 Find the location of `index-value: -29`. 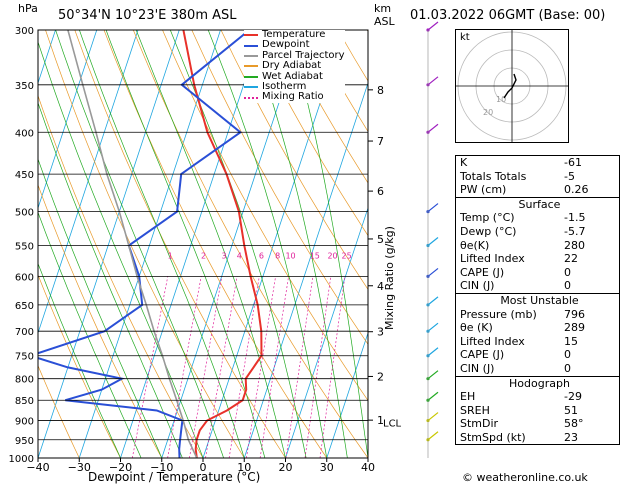

index-value: -29 is located at coordinates (573, 397).